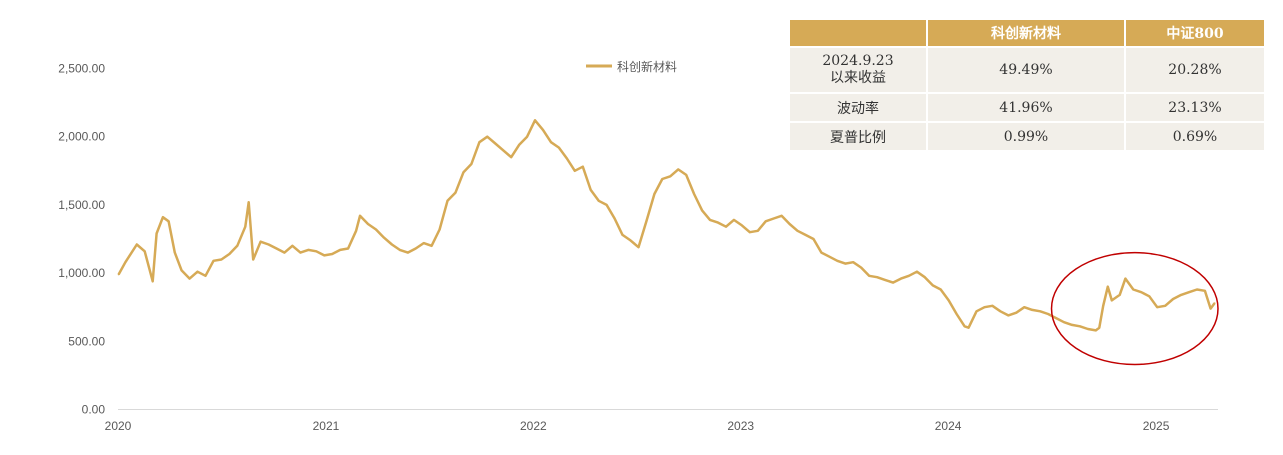  Describe the element at coordinates (1027, 107) in the screenshot. I see `table-row: 波动率 41.96% 23.13%` at that location.